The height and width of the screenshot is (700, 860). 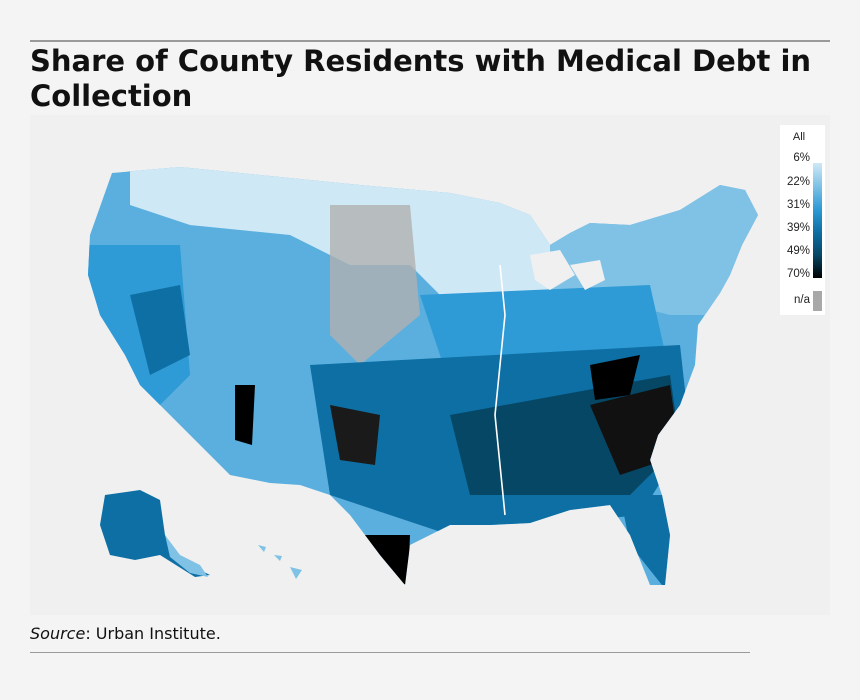 I want to click on legend-tick-label: 22%, so click(x=798, y=182).